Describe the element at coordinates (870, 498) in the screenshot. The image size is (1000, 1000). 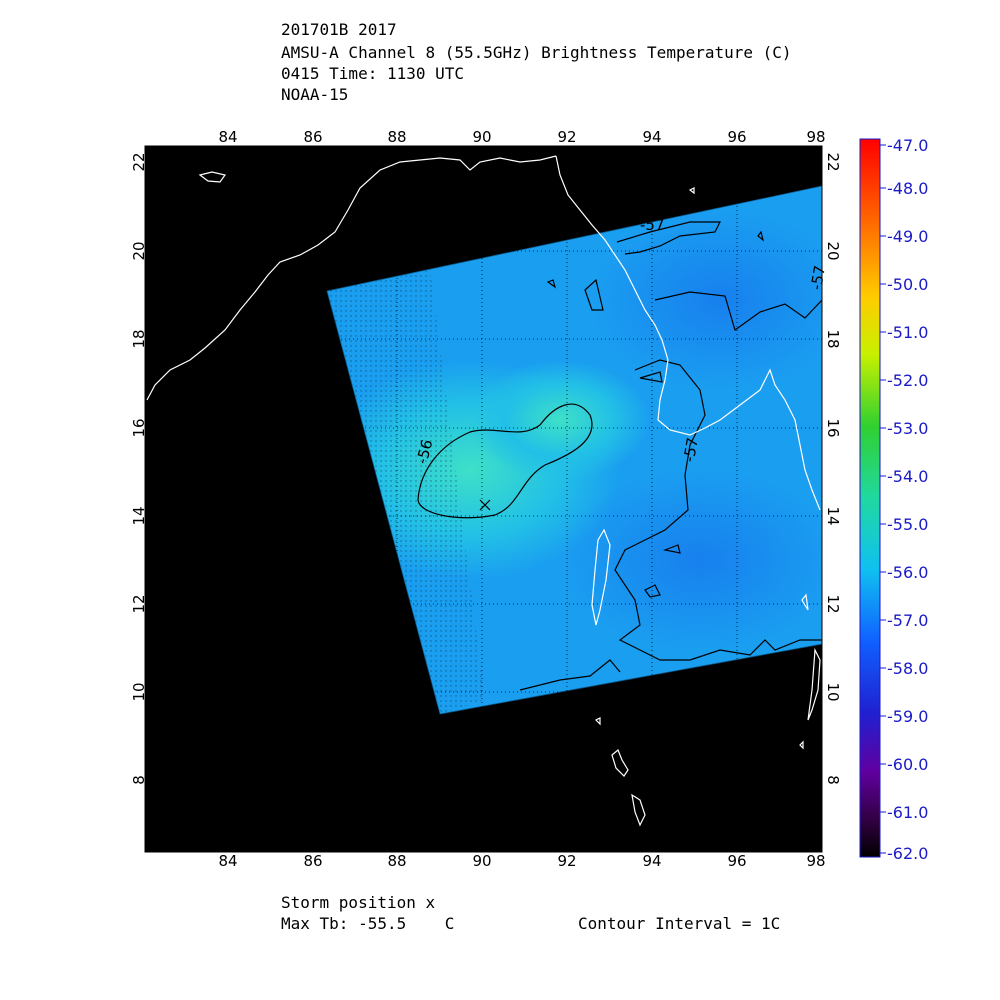
I see `colorbar` at that location.